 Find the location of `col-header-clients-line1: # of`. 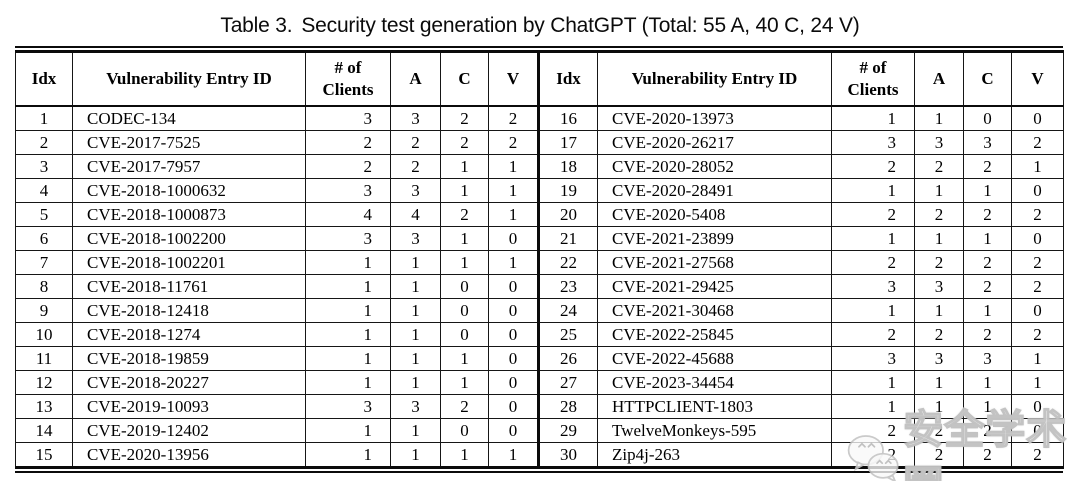

col-header-clients-line1: # of is located at coordinates (348, 67).